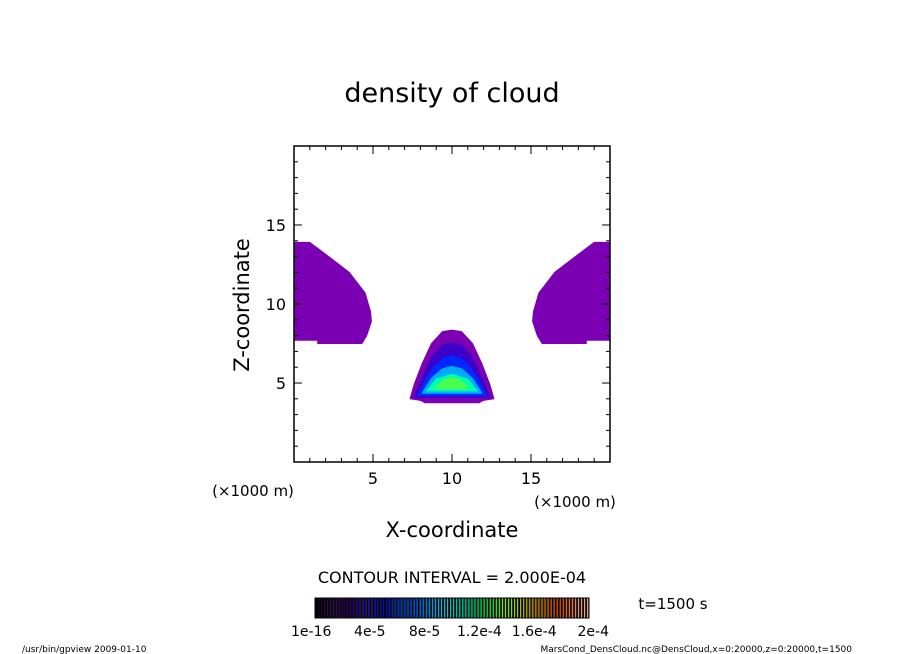 The width and height of the screenshot is (904, 654). I want to click on time-label: t=1500 s, so click(672, 604).